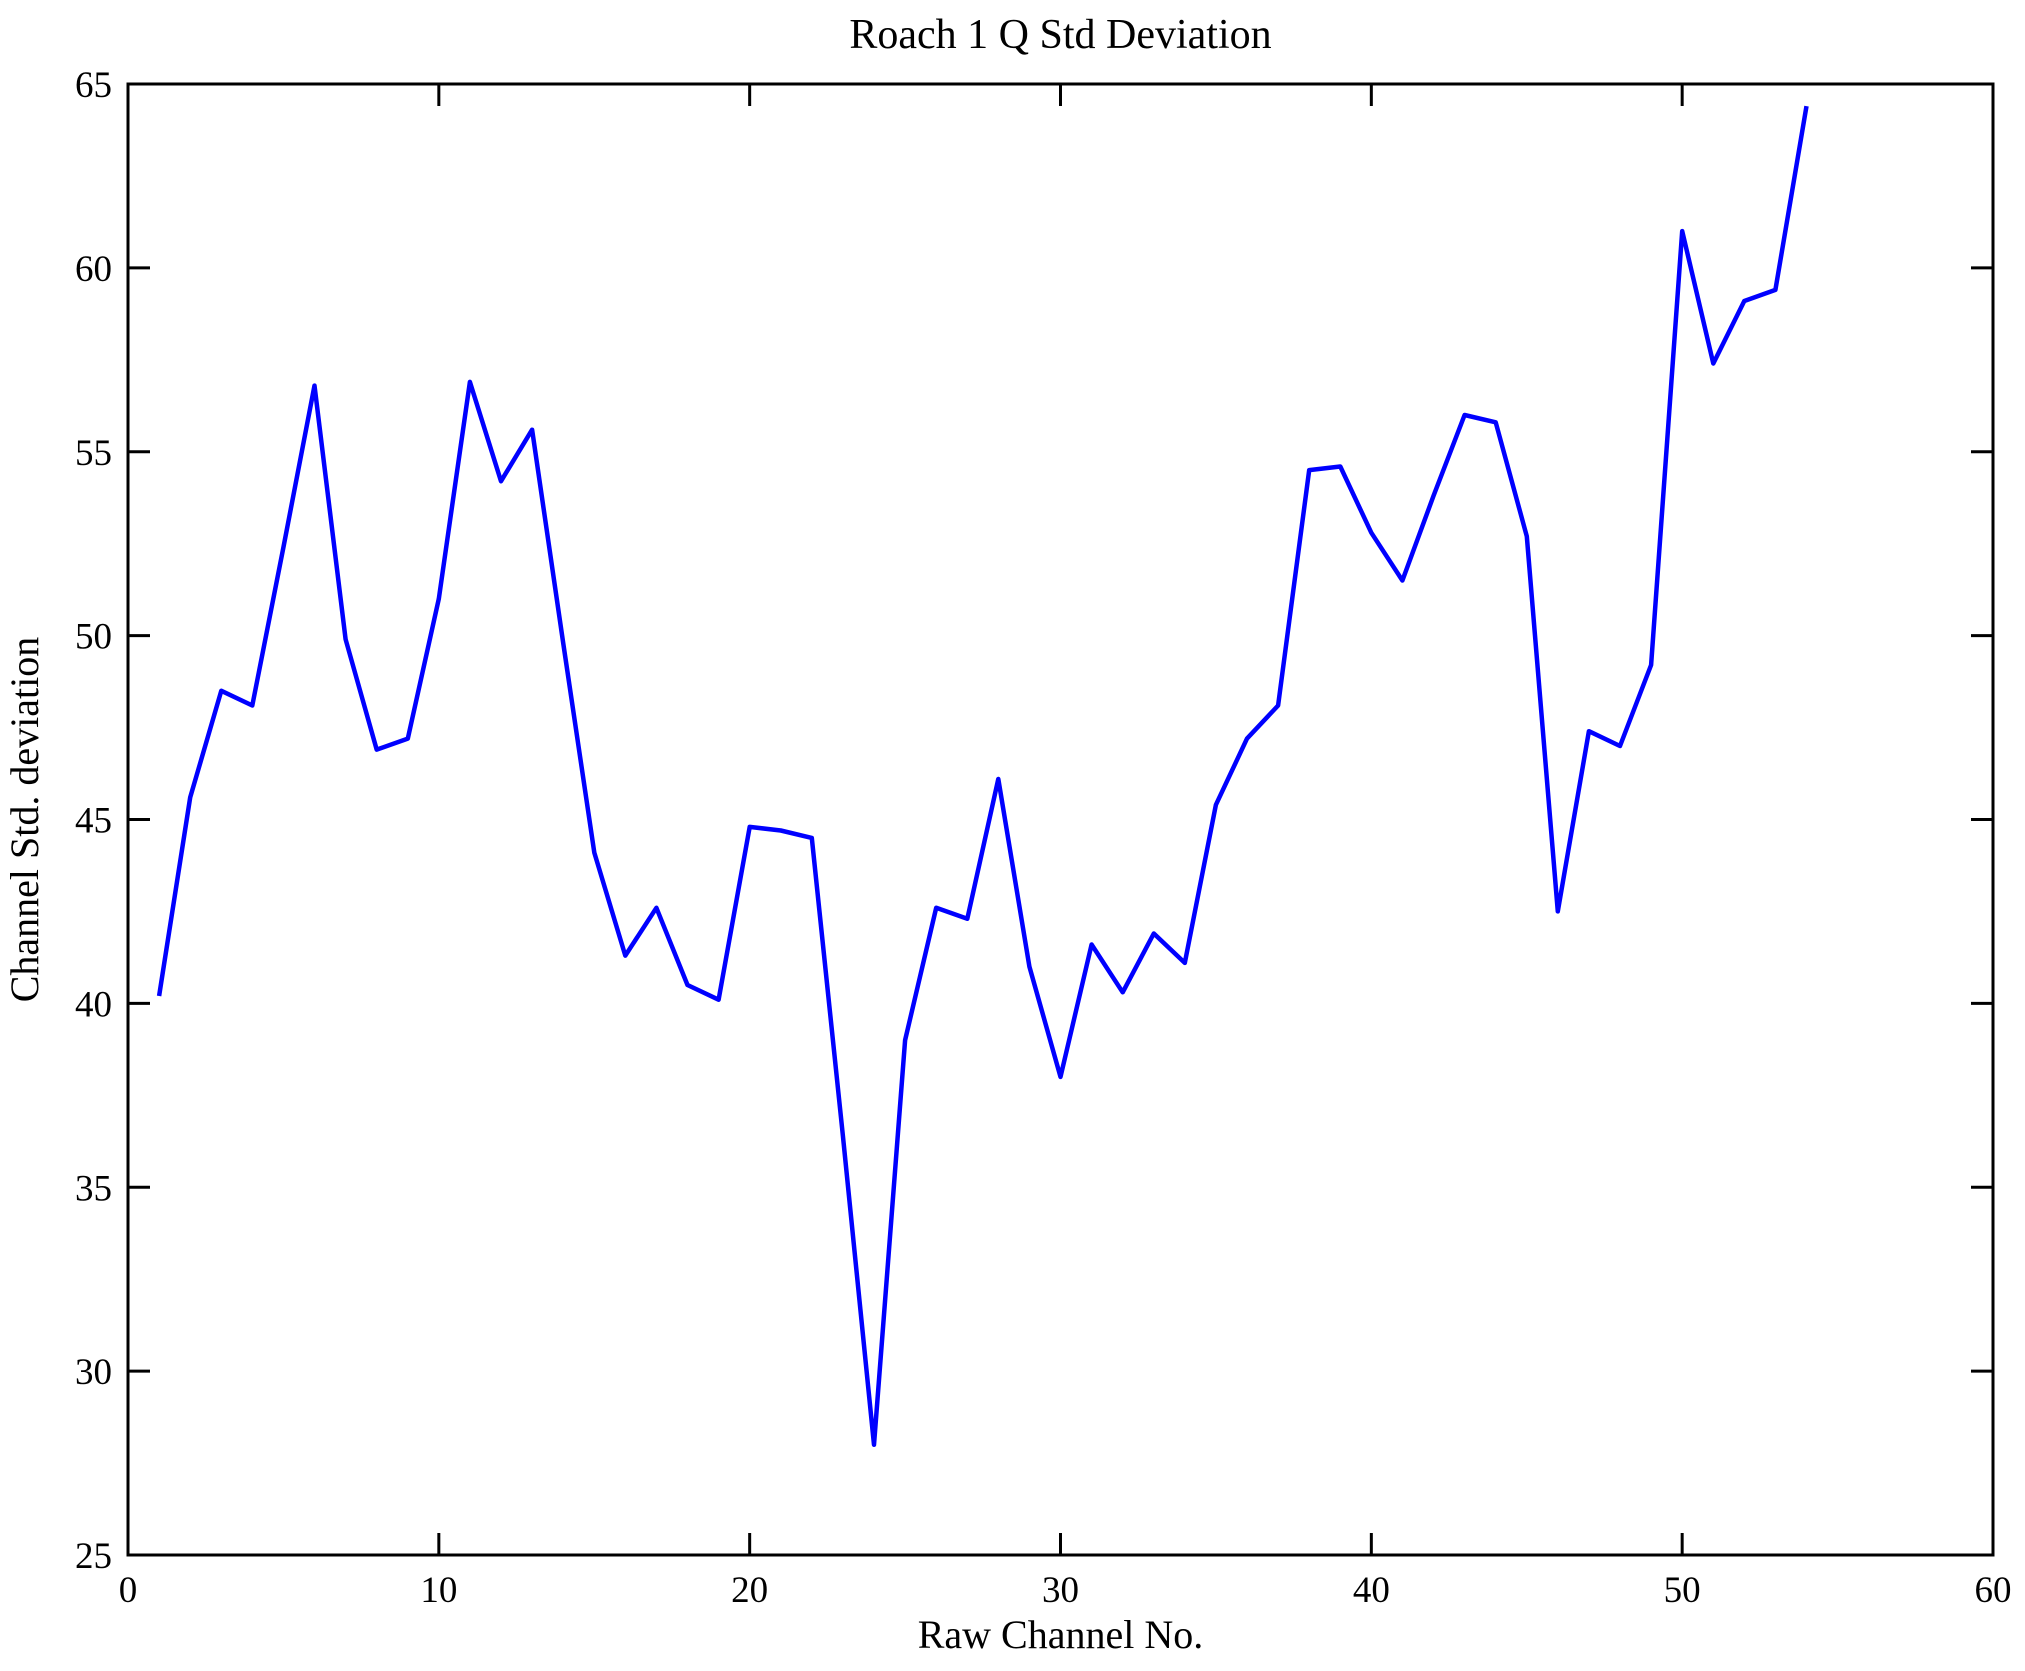  Describe the element at coordinates (749, 1590) in the screenshot. I see `x-tick-label: 20` at that location.